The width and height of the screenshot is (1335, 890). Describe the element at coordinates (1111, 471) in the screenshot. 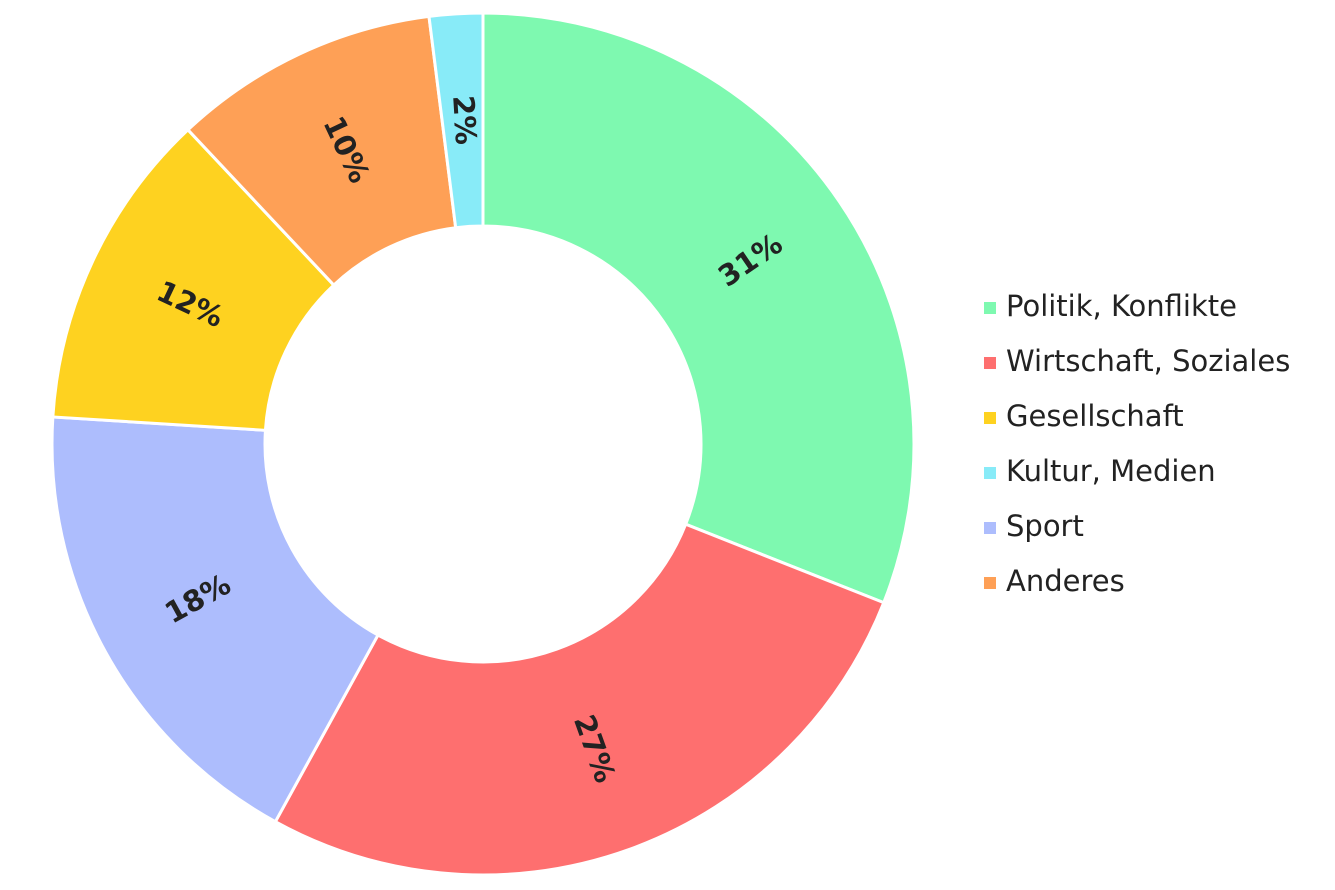

I see `legend-label: Kultur, Medien` at that location.